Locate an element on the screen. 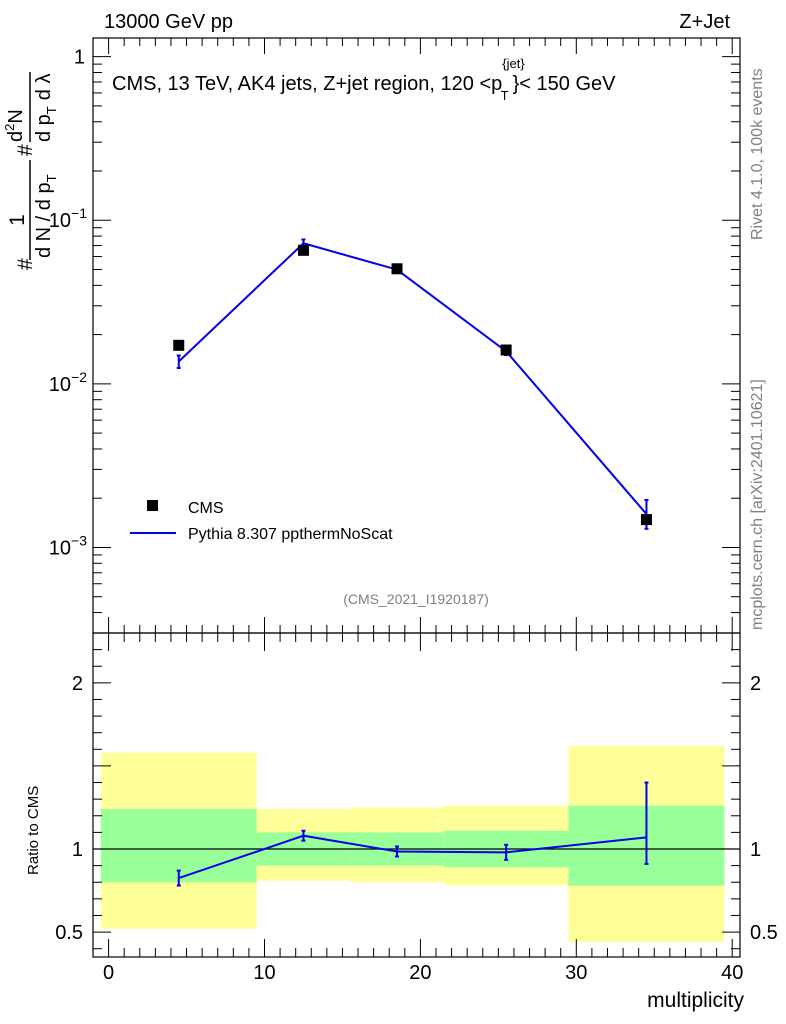 The image size is (786, 1024). main-y-tick-label: 10⁻² is located at coordinates (68, 382).